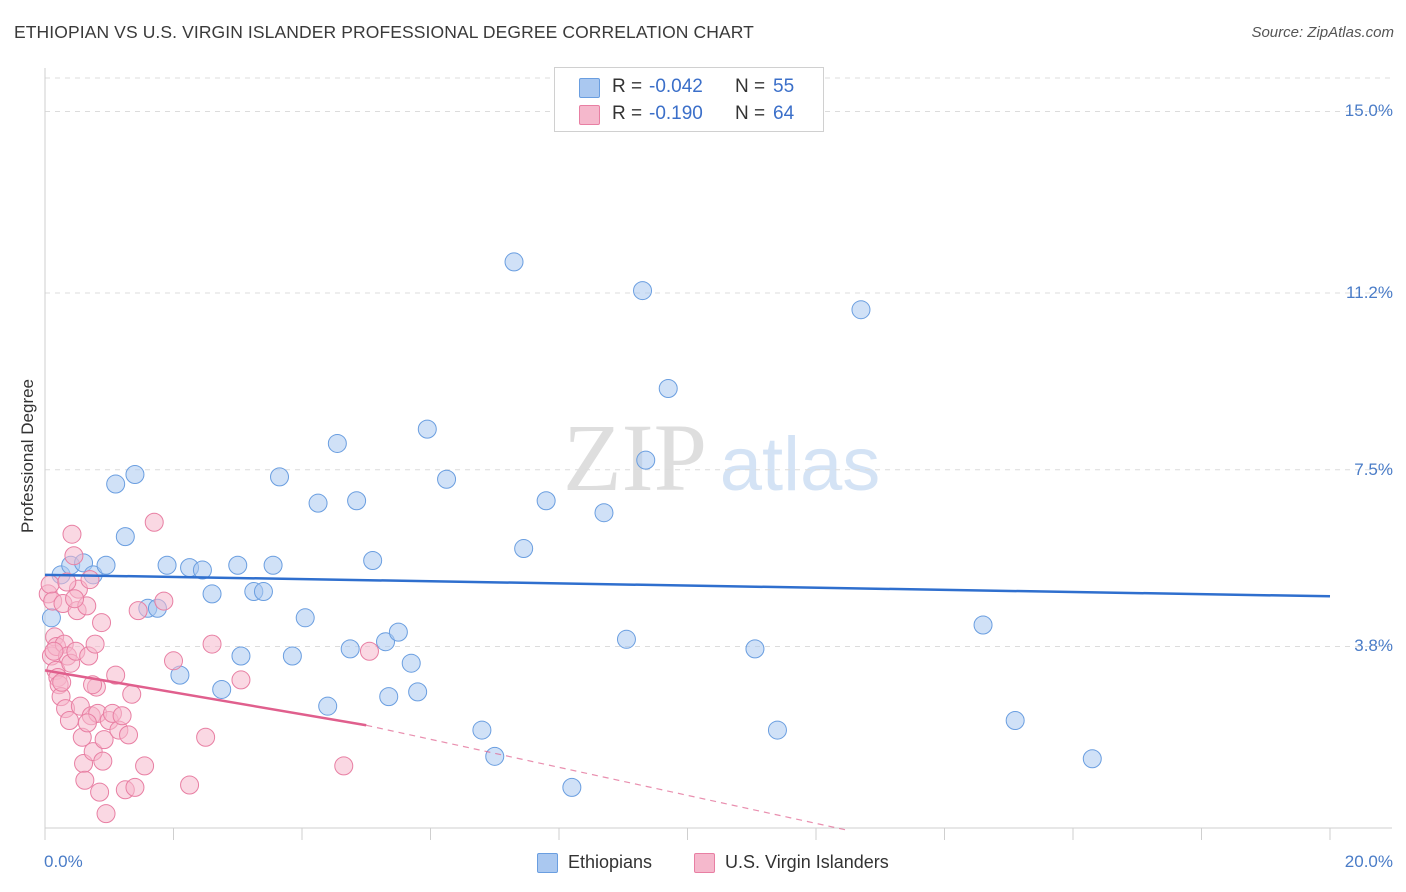 Image resolution: width=1406 pixels, height=892 pixels. I want to click on legend-label: U.S. Virgin Islanders, so click(807, 862).